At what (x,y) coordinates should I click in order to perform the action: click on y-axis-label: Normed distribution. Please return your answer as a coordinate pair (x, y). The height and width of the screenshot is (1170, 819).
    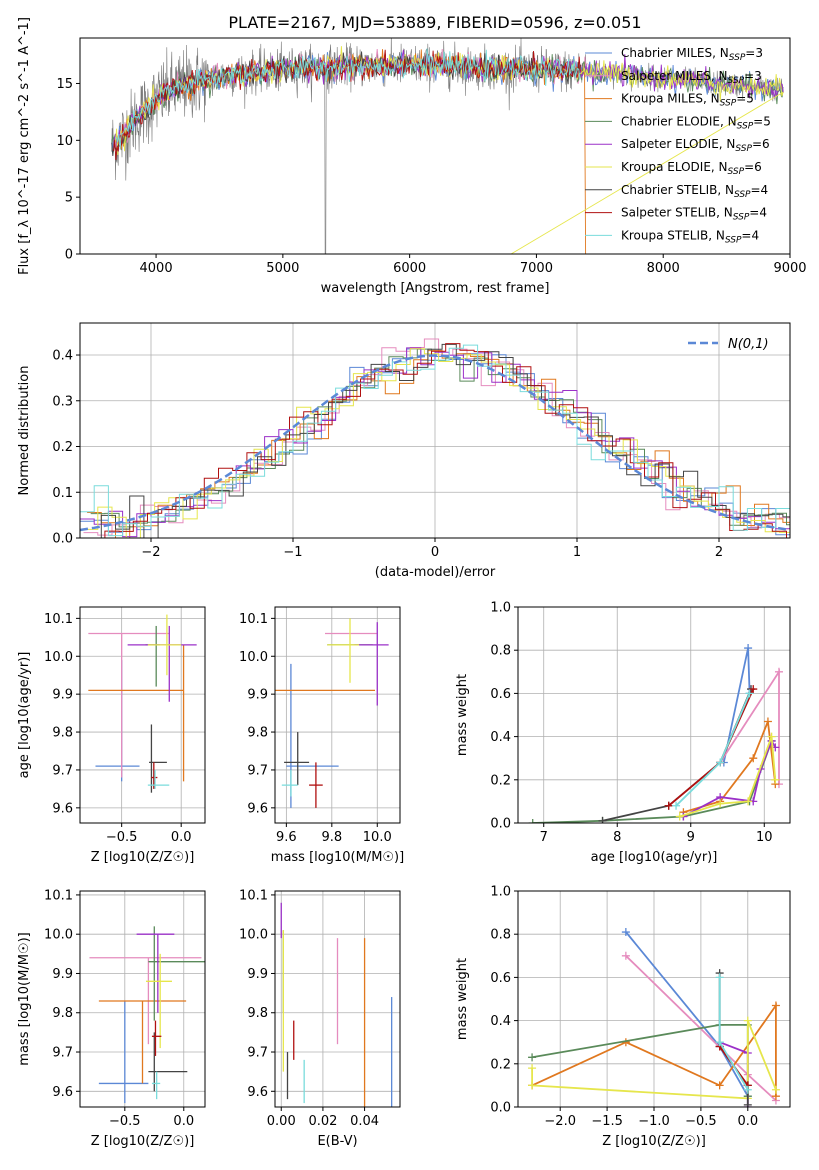
    Looking at the image, I should click on (24, 431).